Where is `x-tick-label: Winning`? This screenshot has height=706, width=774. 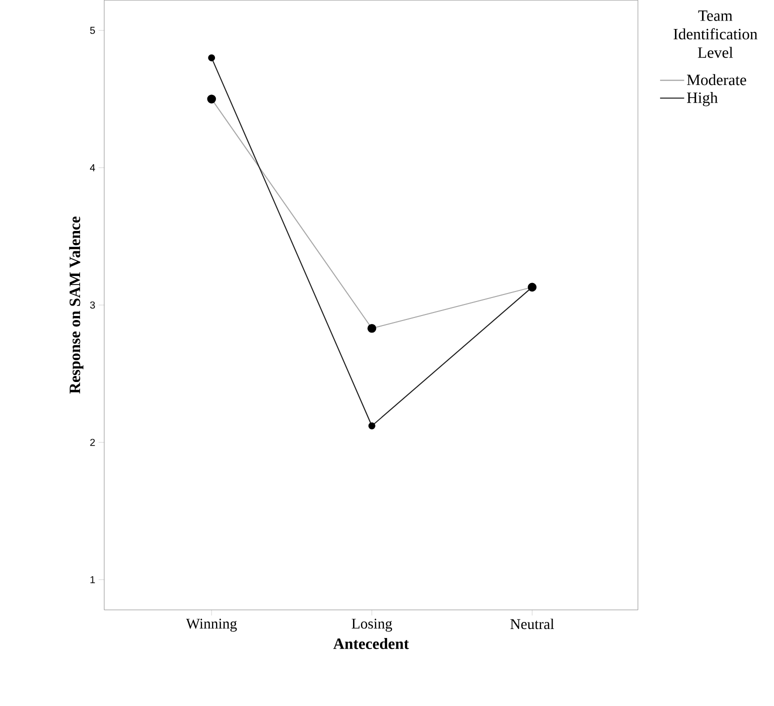
x-tick-label: Winning is located at coordinates (211, 625).